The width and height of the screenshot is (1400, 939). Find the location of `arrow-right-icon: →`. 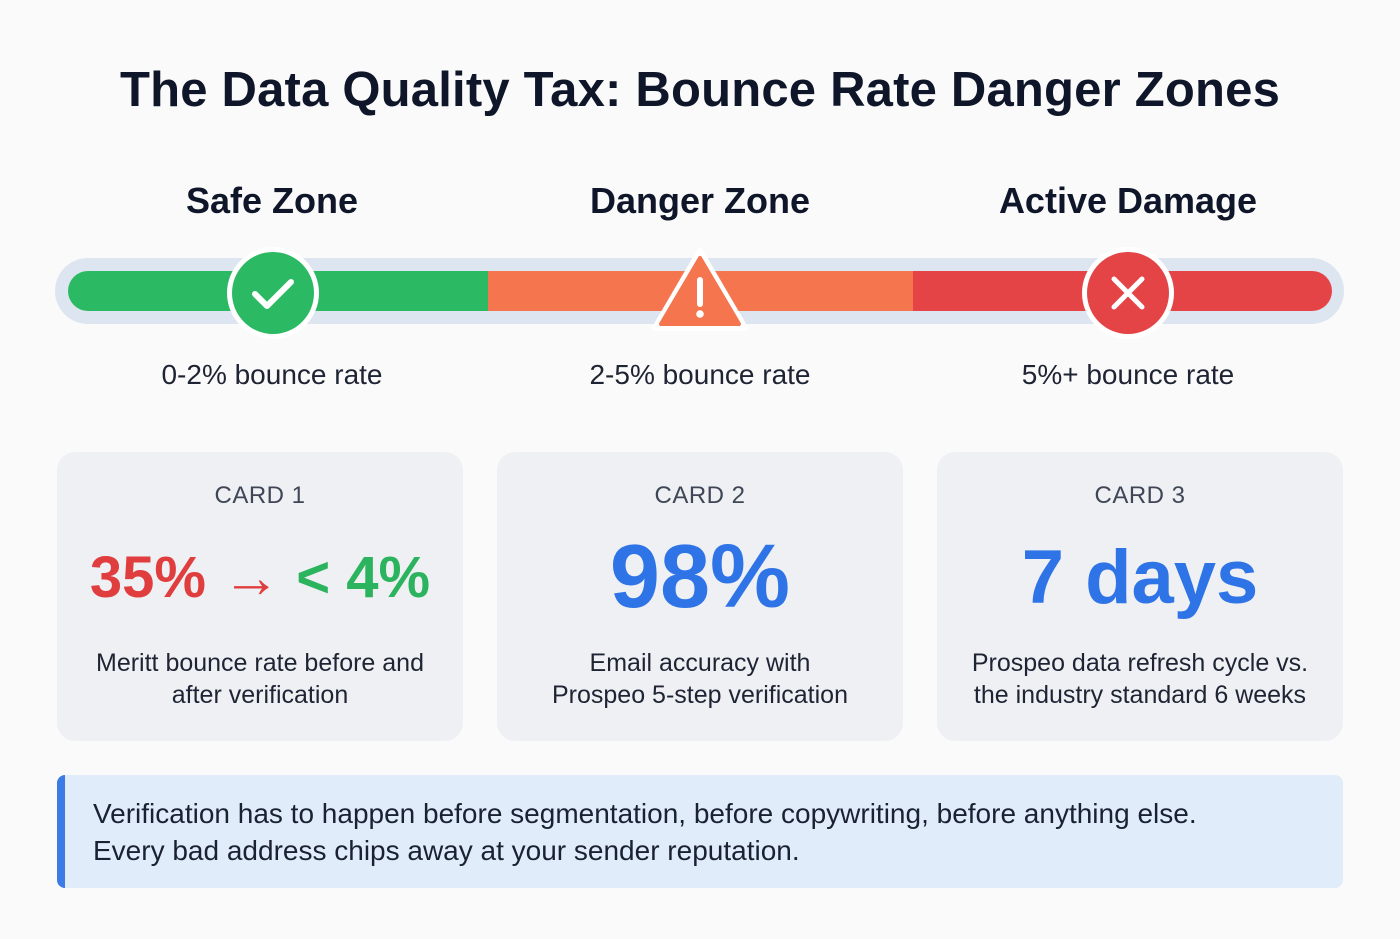

arrow-right-icon: → is located at coordinates (251, 577).